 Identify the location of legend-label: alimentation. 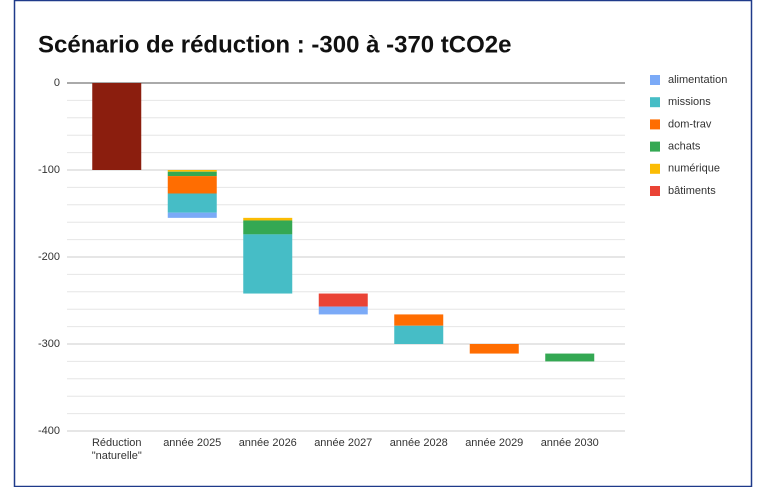
(697, 80).